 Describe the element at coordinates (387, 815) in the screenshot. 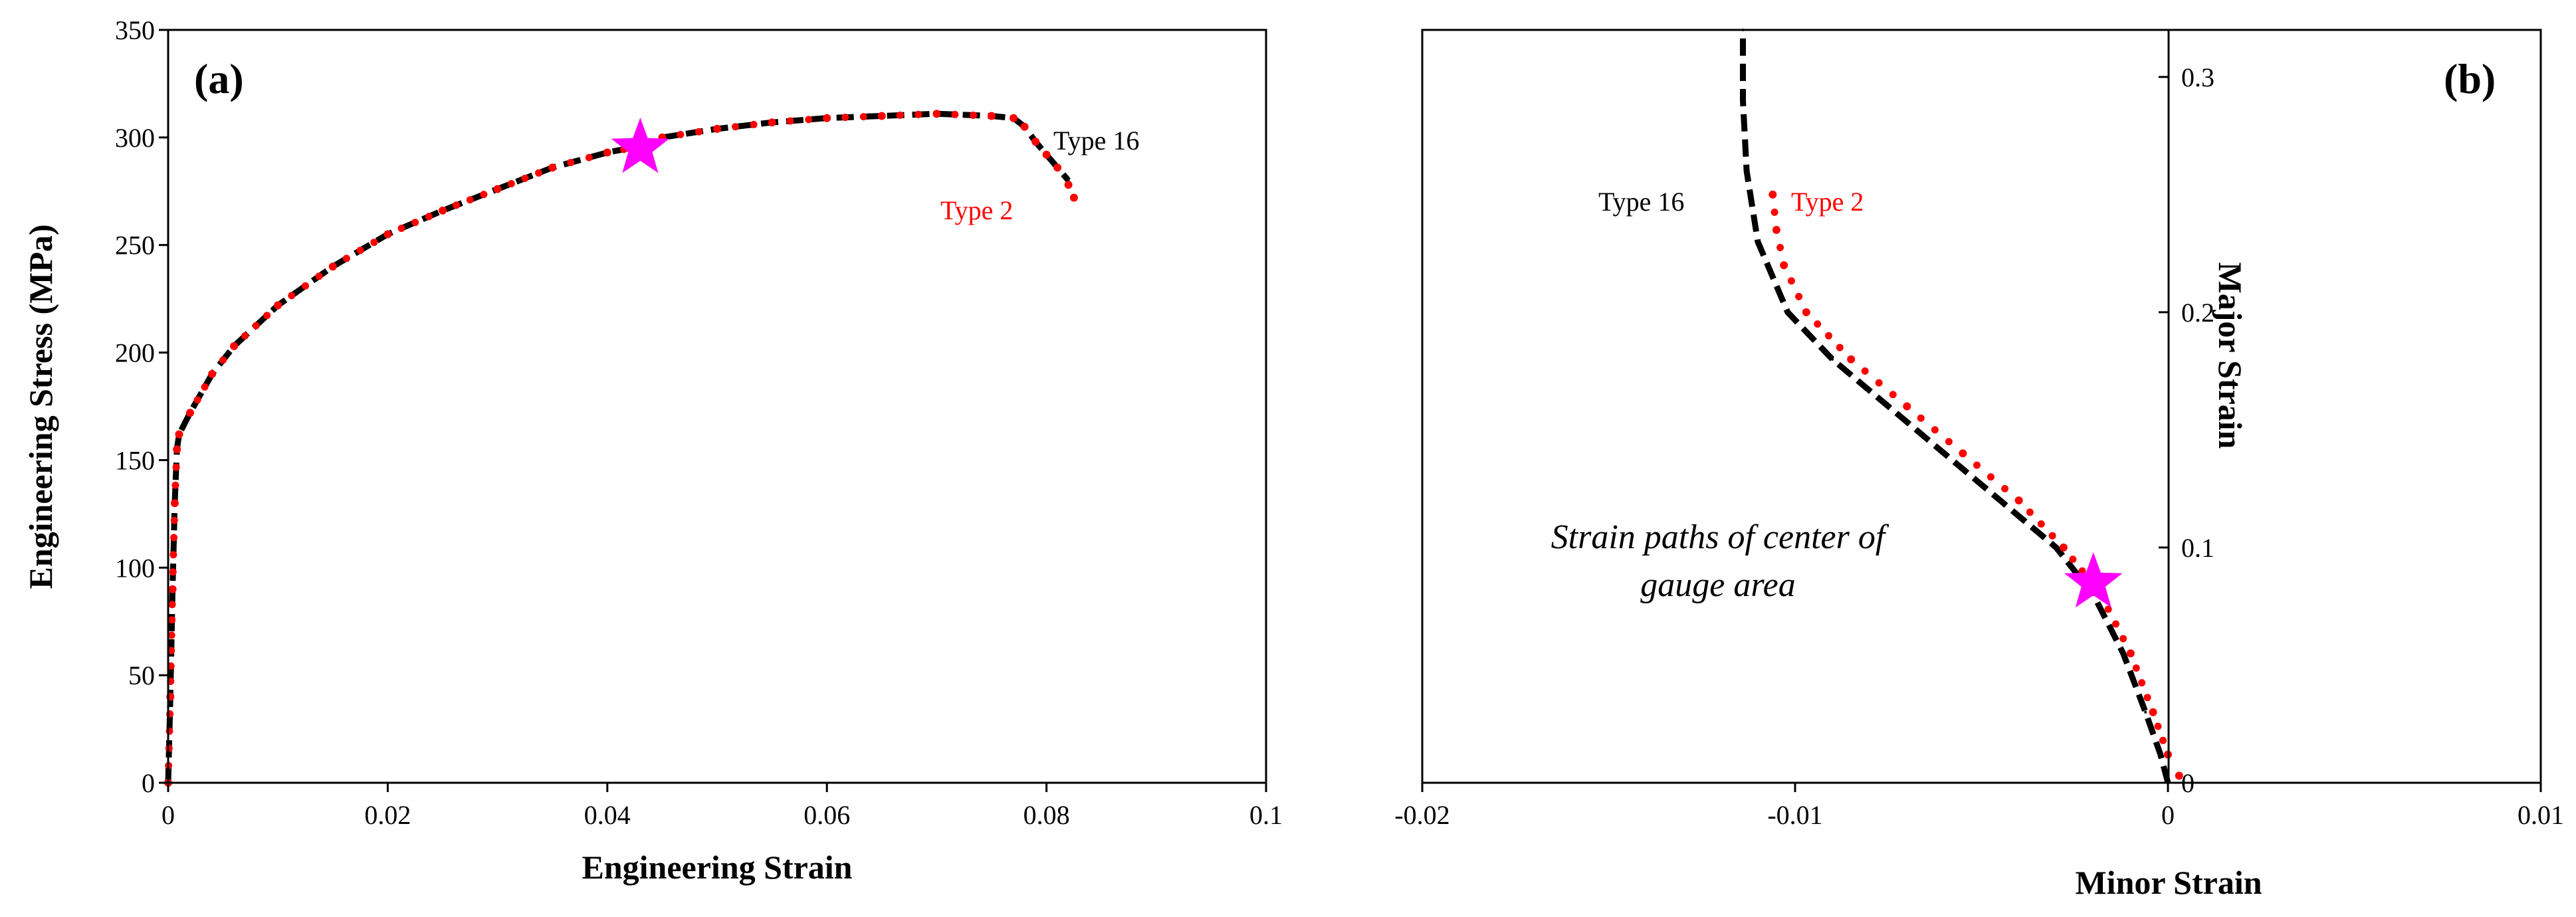

I see `x-tick-label: 0.02` at that location.